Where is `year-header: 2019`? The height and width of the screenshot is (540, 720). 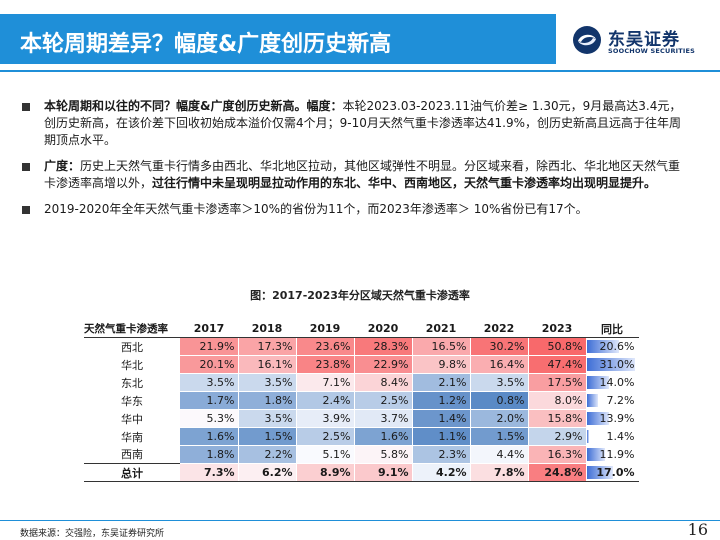 year-header: 2019 is located at coordinates (325, 329).